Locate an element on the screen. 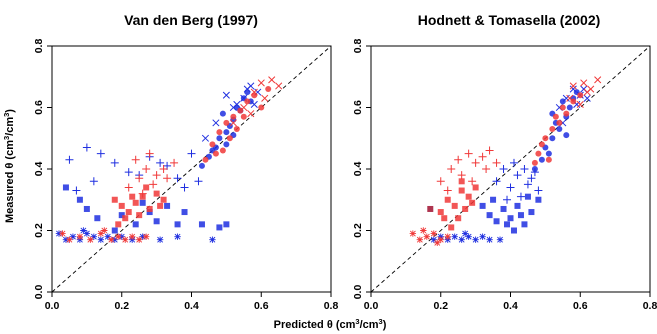 The image size is (657, 334). x-tick-label: 0.2 is located at coordinates (440, 306).